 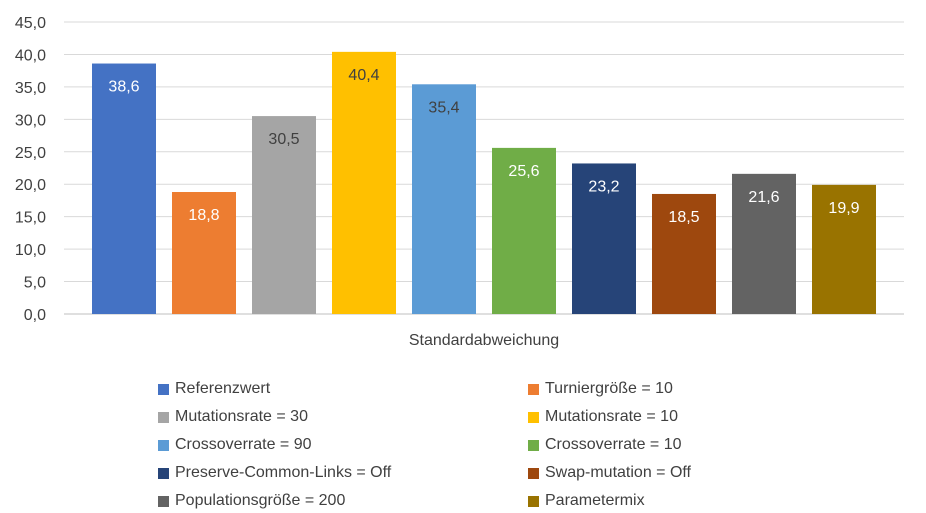 What do you see at coordinates (343, 445) in the screenshot?
I see `legend-item: Crossoverrate = 90` at bounding box center [343, 445].